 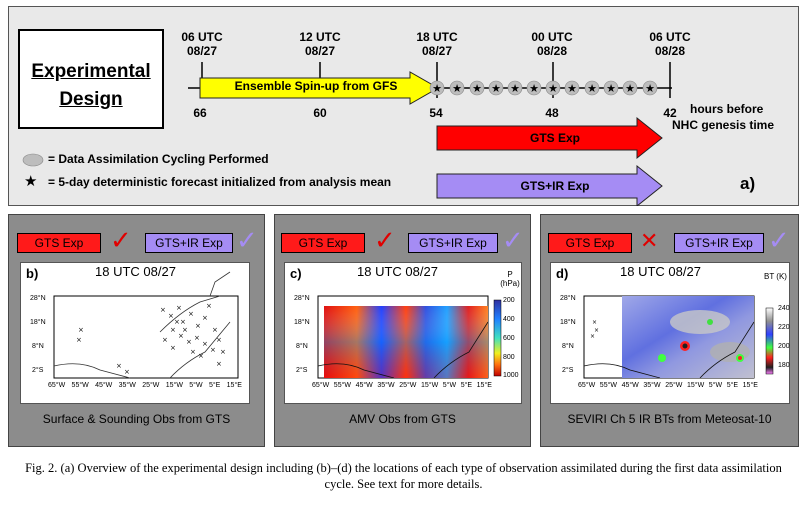 I want to click on panel-d-lon-axis: 65°W 55°W 45°W 35°W 25°W 15°W 5°W 5°E 15°E, so click(x=668, y=385).